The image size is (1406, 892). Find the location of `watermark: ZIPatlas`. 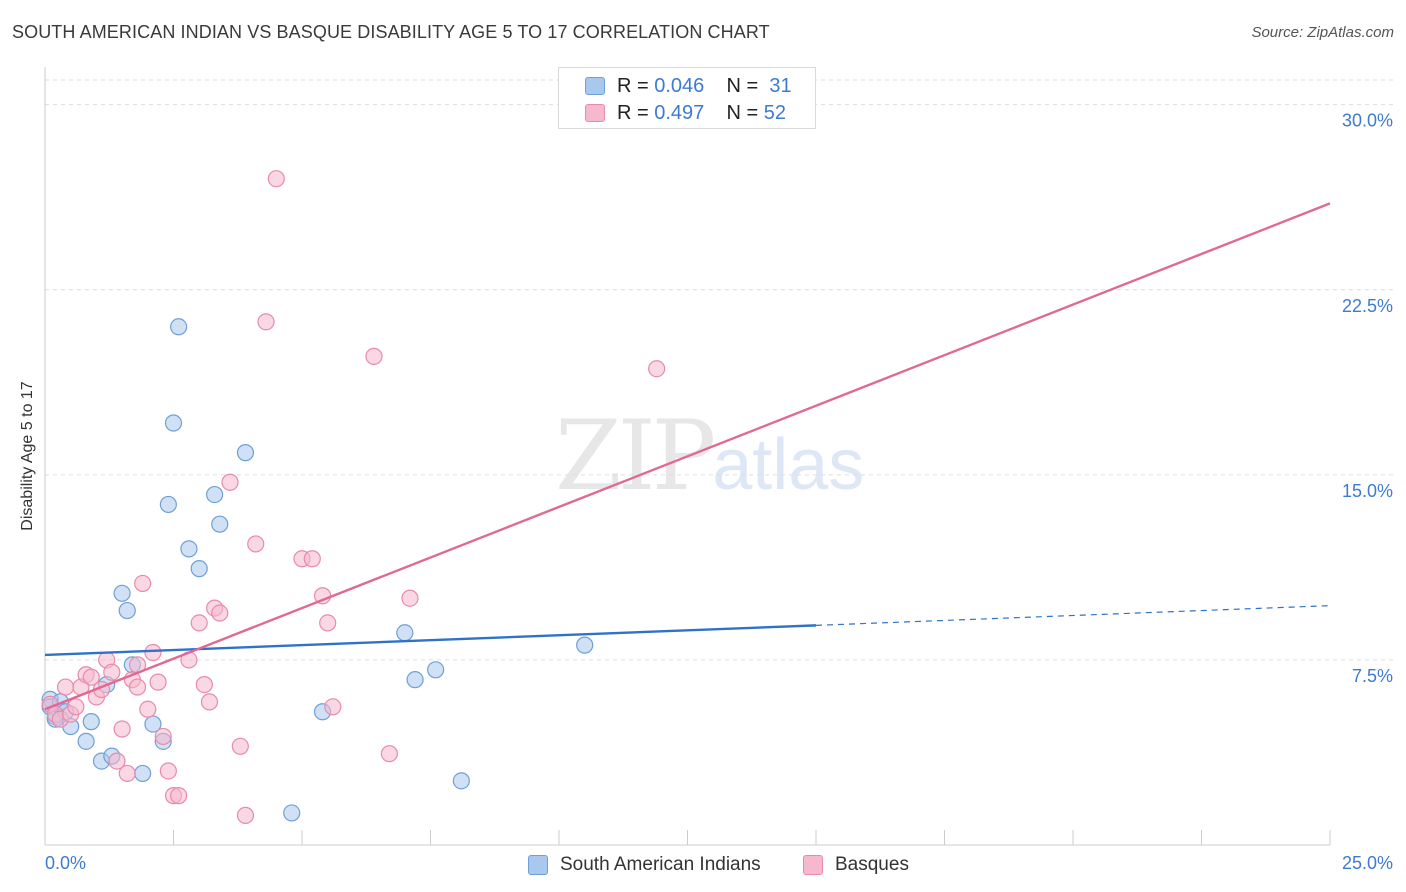

watermark: ZIPatlas is located at coordinates (709, 456).